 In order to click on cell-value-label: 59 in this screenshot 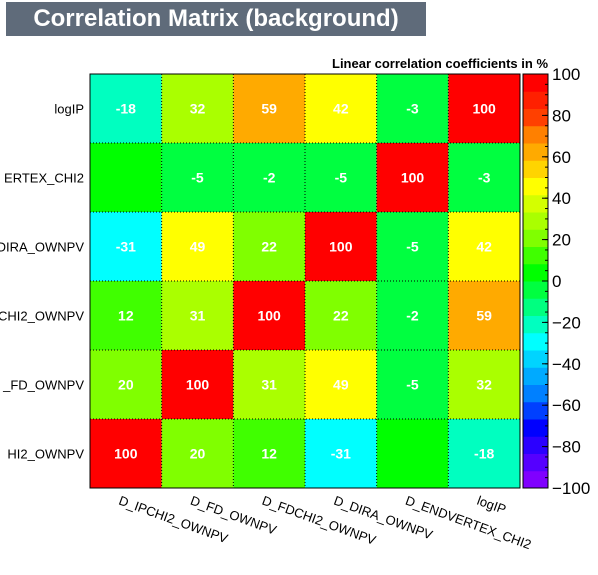, I will do `click(269, 109)`.